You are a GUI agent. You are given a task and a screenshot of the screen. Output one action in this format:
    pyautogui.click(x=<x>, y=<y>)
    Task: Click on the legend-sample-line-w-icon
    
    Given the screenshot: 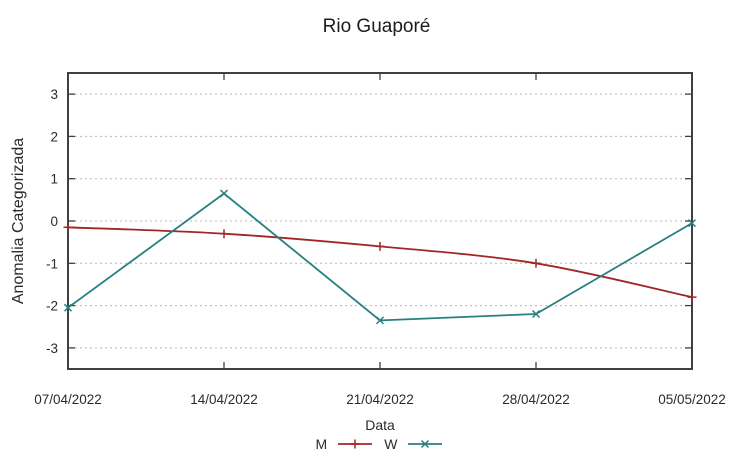 What is the action you would take?
    pyautogui.click(x=425, y=444)
    